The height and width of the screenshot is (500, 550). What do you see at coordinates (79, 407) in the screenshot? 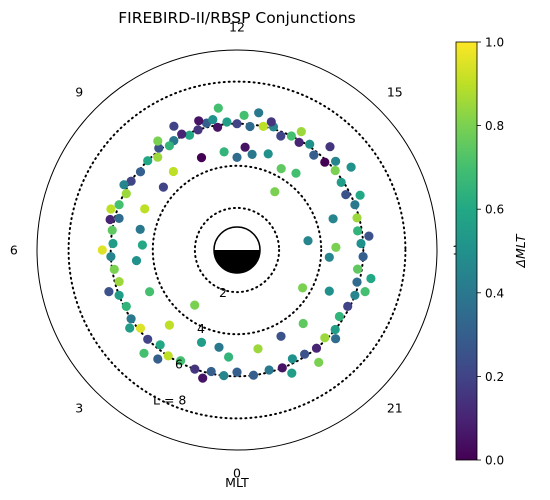
I see `angle-tick-3: 3` at bounding box center [79, 407].